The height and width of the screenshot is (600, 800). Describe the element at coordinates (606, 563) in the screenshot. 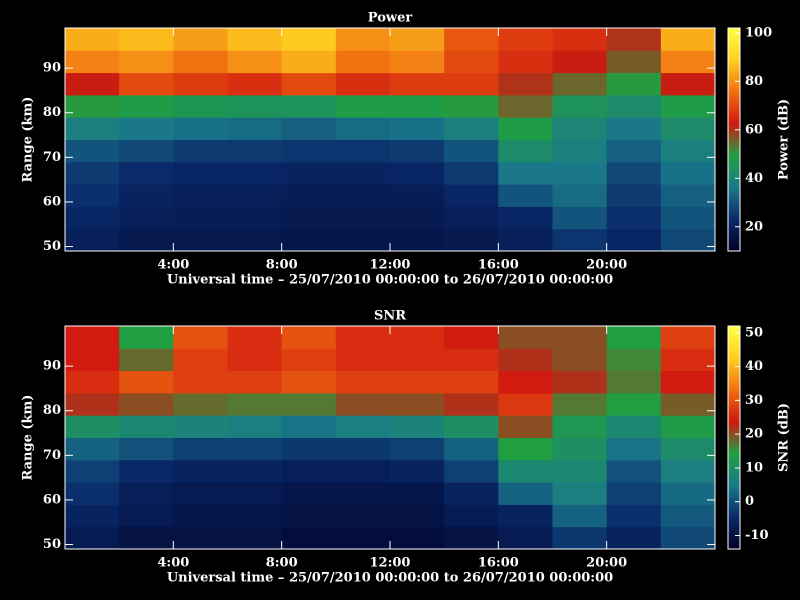

I see `x-tick-label: 20:00` at that location.